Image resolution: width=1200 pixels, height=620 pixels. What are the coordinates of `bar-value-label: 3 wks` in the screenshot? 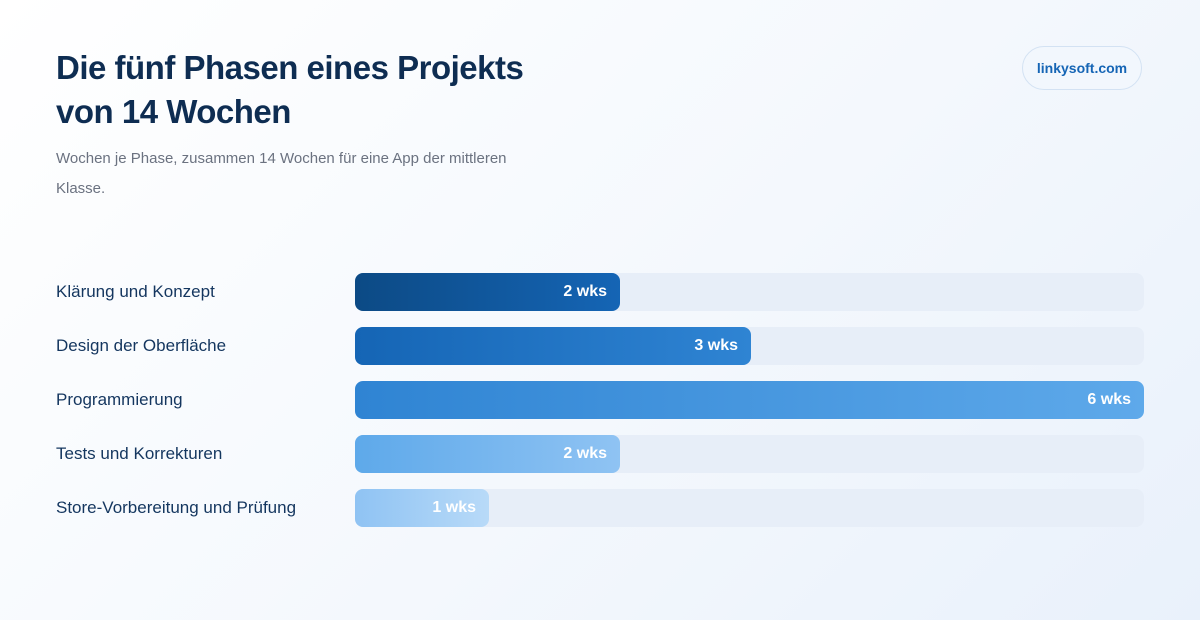 It's located at (716, 345).